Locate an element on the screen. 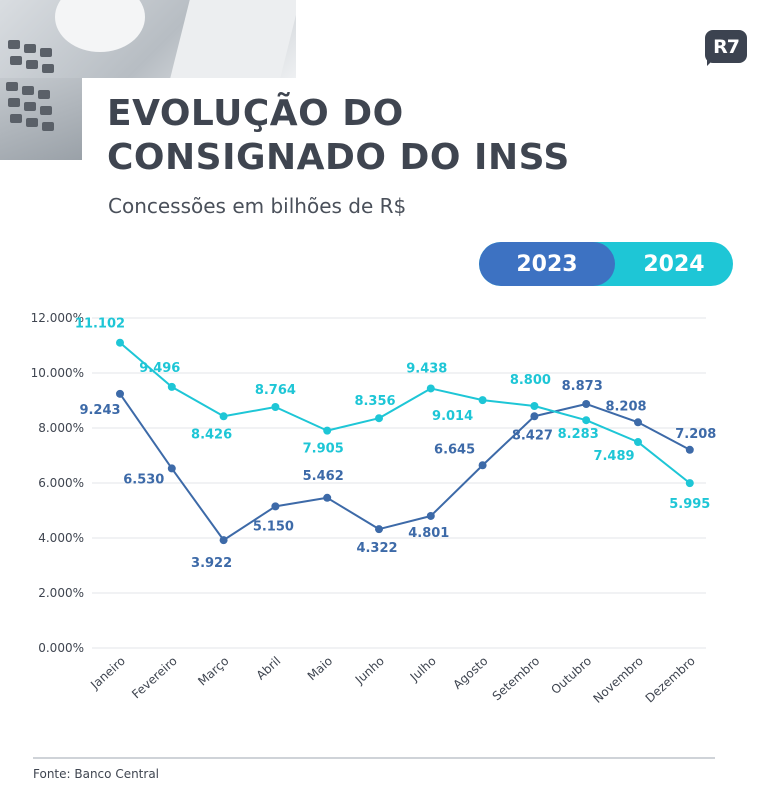  r7-logo: R7 is located at coordinates (726, 46).